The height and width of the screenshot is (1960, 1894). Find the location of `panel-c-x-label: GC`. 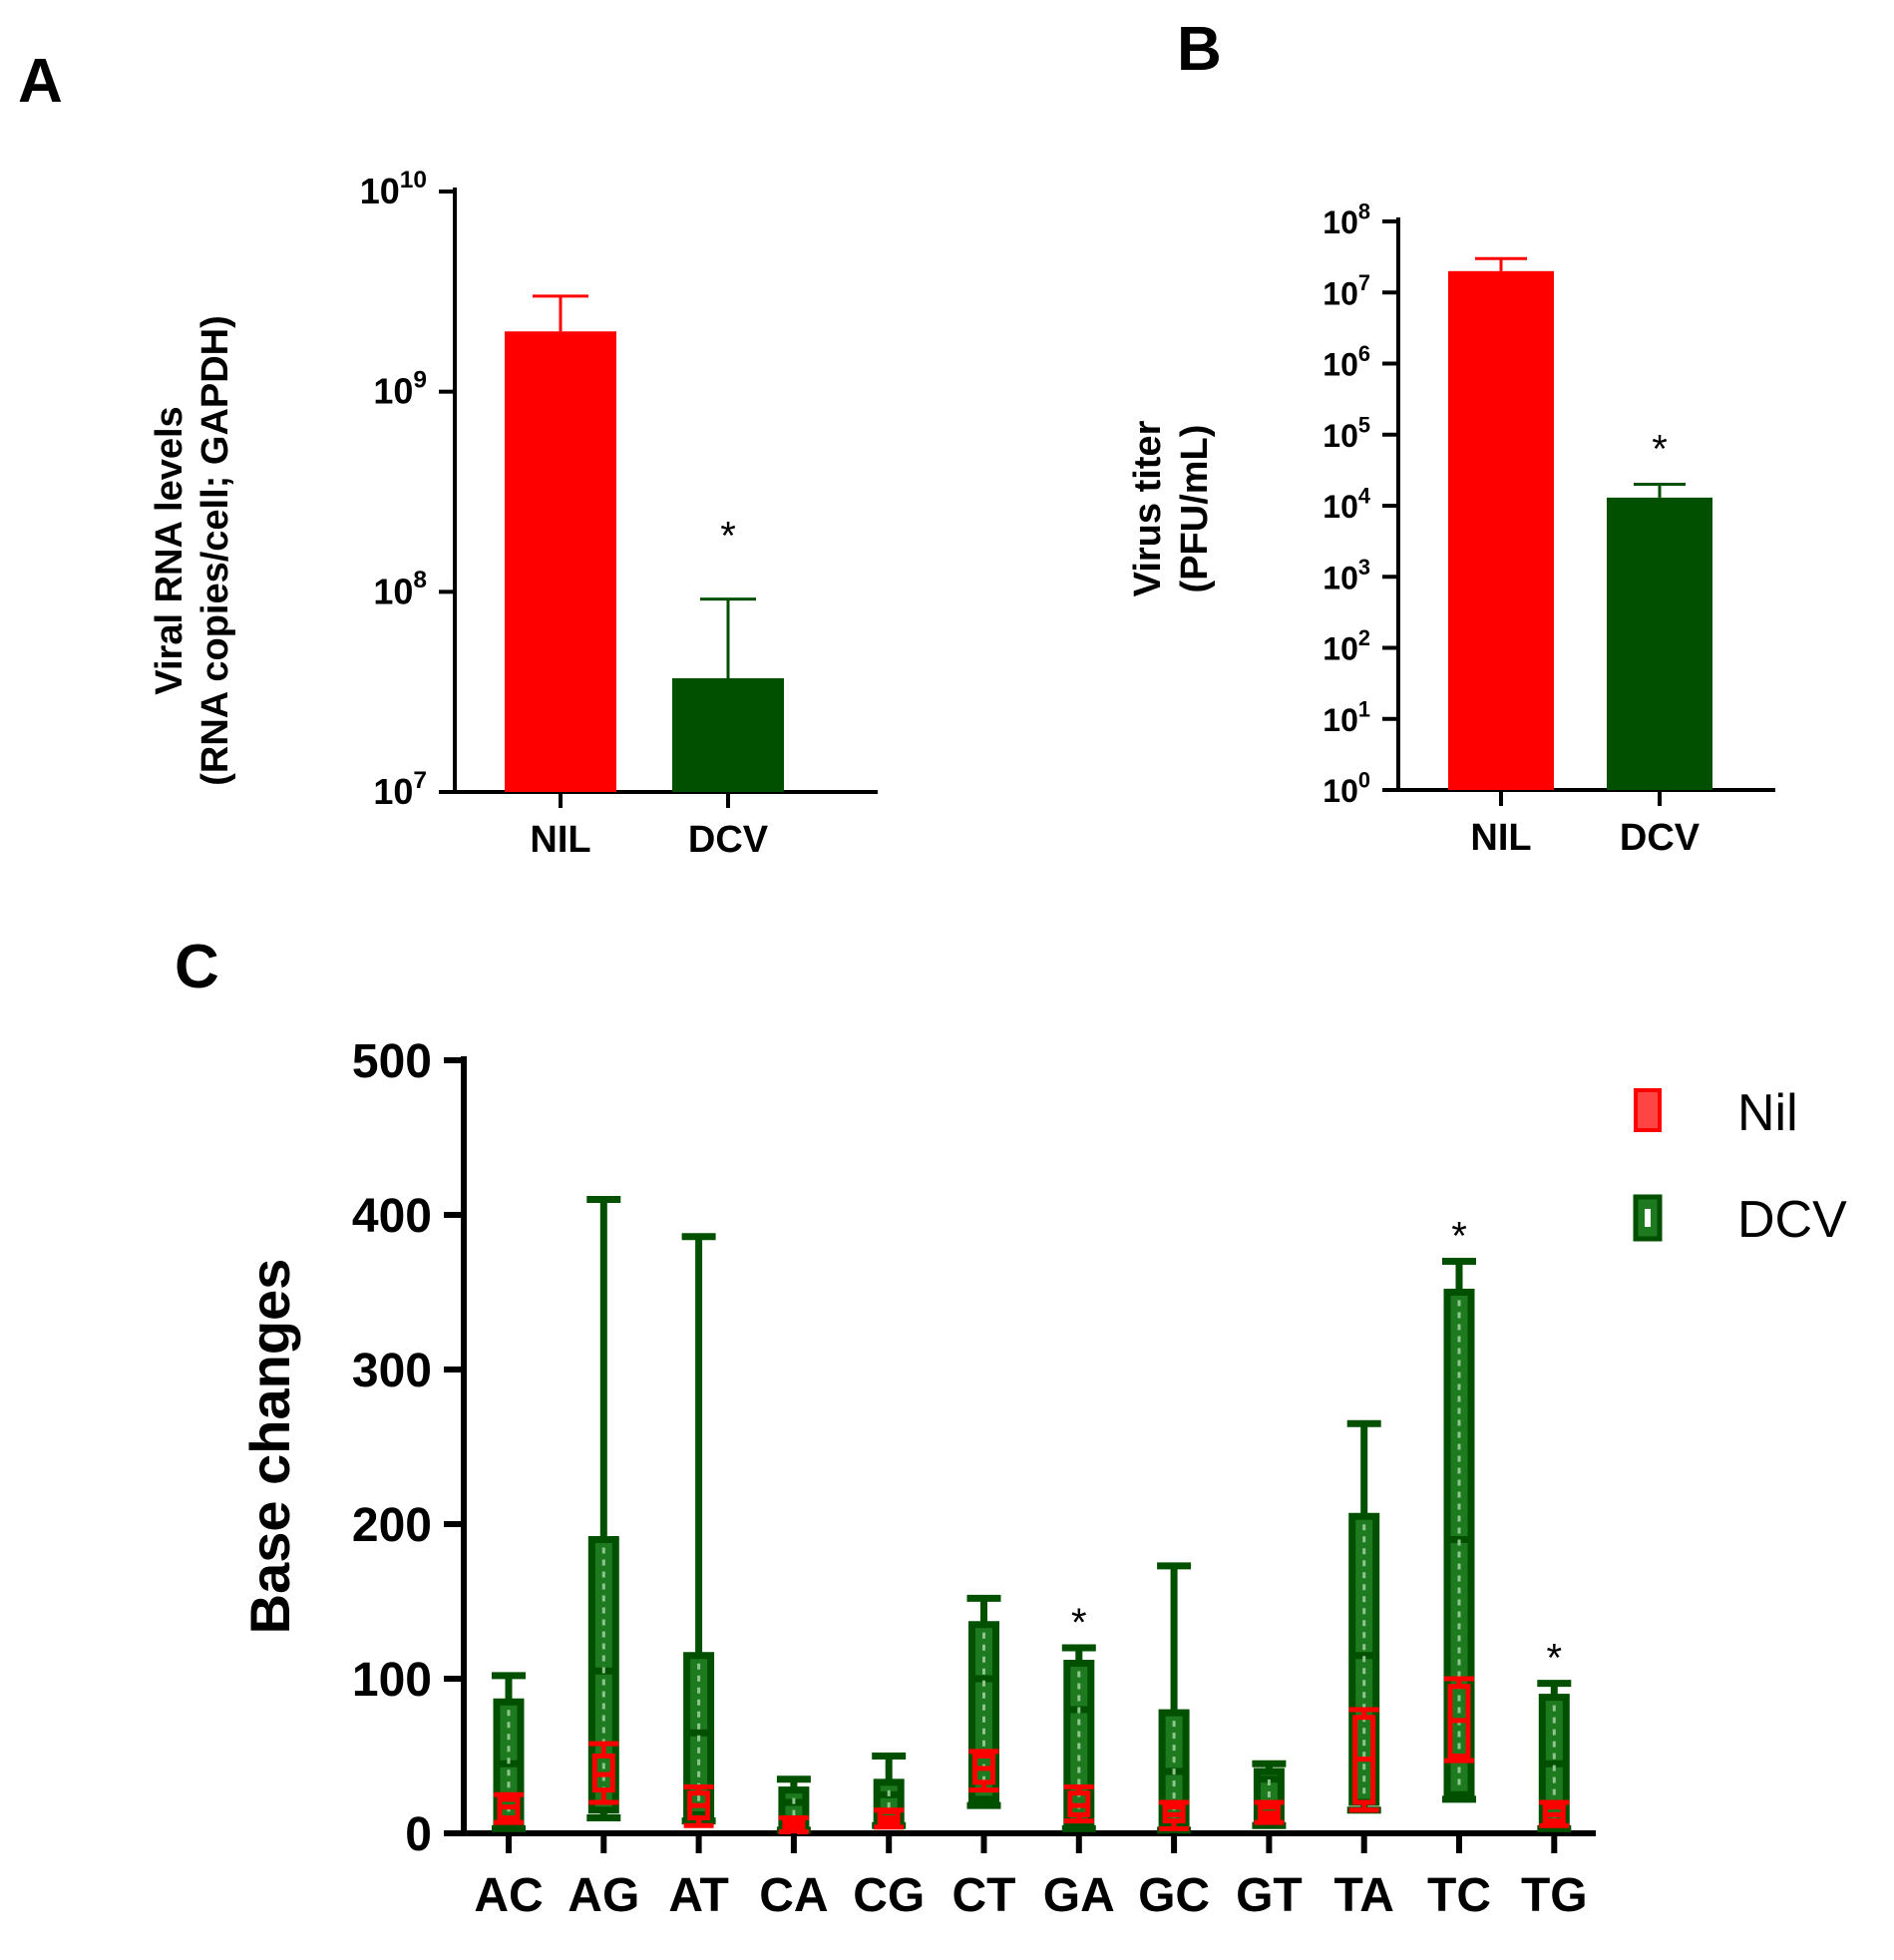

panel-c-x-label: GC is located at coordinates (1174, 1896).